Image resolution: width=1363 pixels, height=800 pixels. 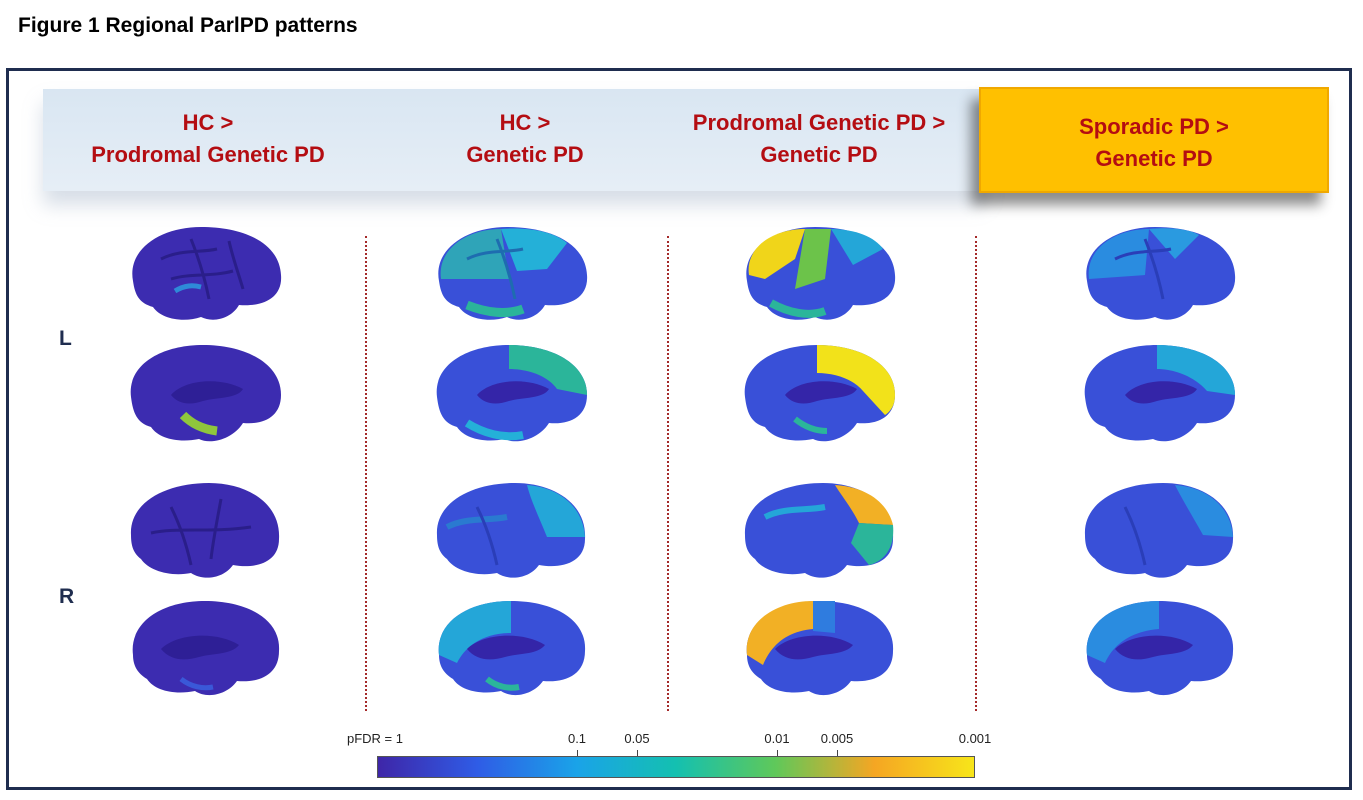 I want to click on brain-col1-left-lateral, so click(x=207, y=273).